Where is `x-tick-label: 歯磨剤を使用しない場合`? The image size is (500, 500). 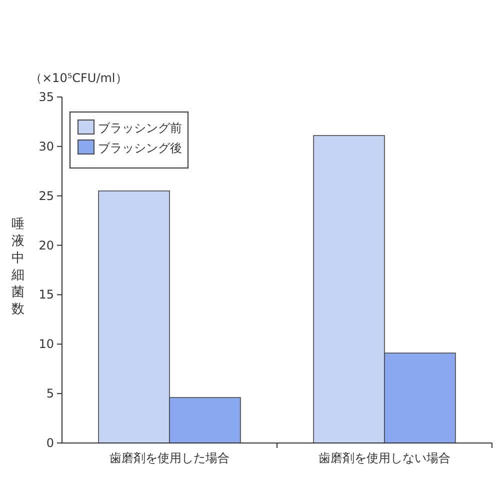 x-tick-label: 歯磨剤を使用しない場合 is located at coordinates (384, 458).